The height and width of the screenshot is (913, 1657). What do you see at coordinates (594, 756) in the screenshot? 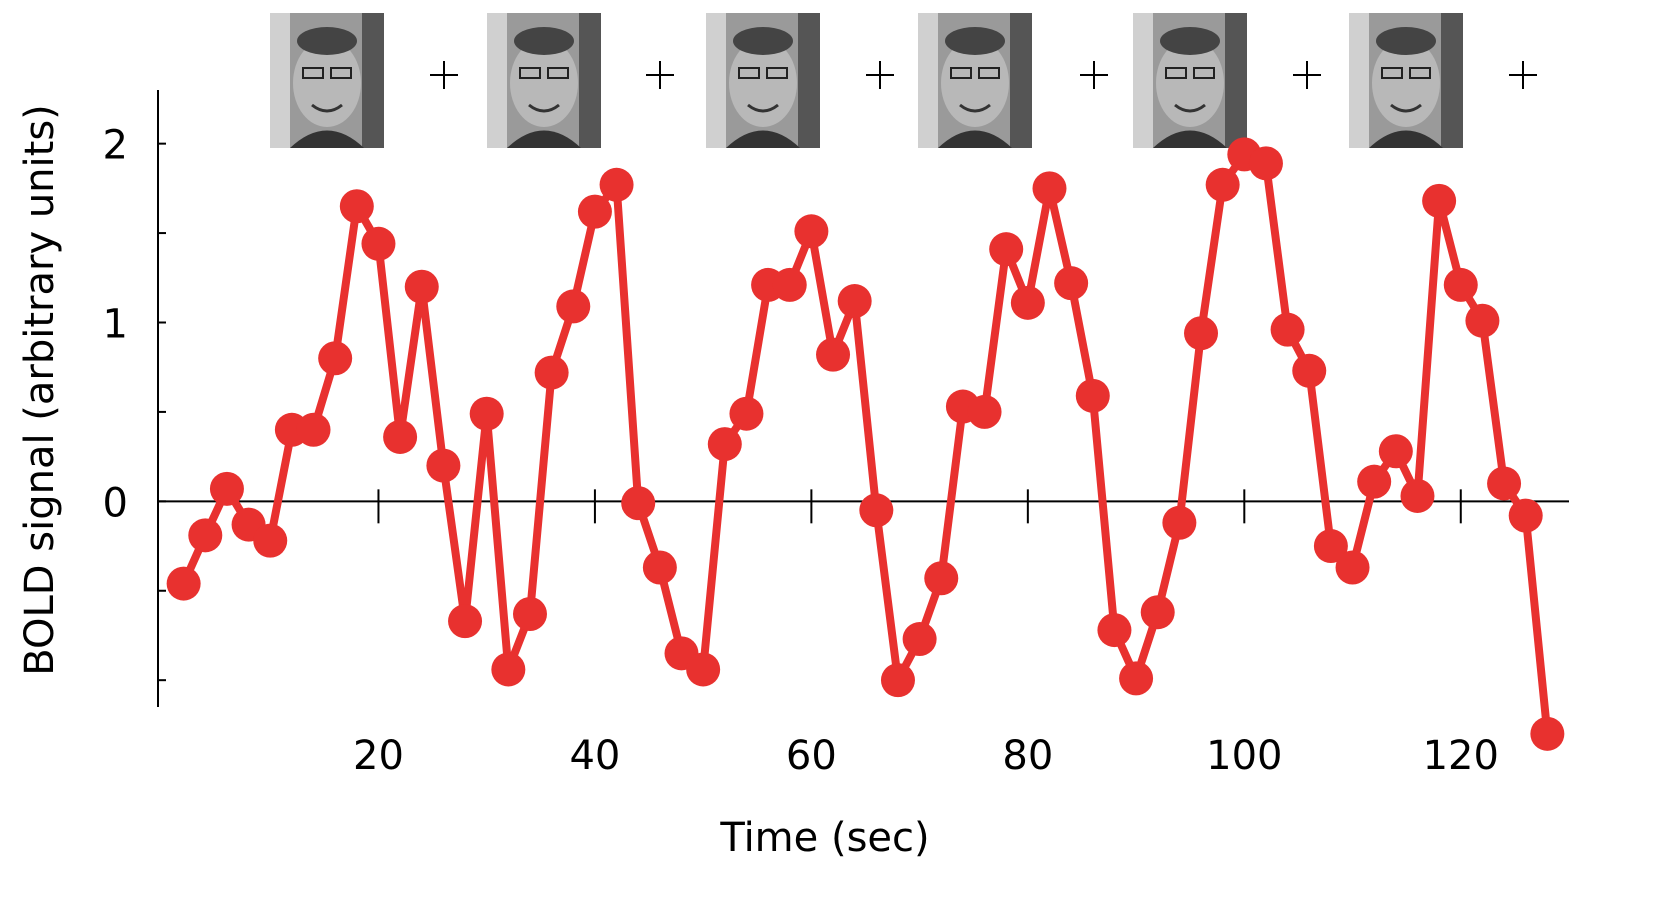
I see `x-tick-label: 40` at bounding box center [594, 756].